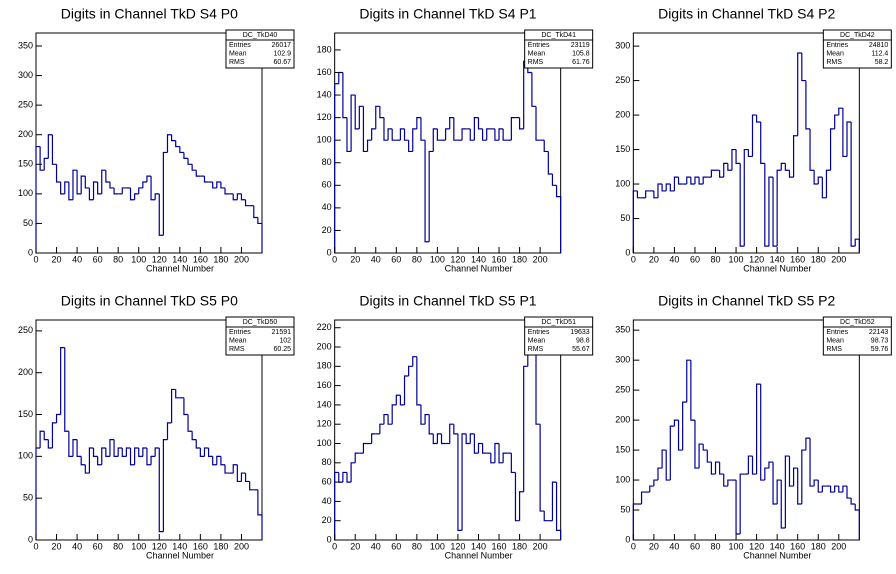 The width and height of the screenshot is (896, 574). I want to click on chart-title: Digits in Channel TkD S5 P2, so click(746, 301).